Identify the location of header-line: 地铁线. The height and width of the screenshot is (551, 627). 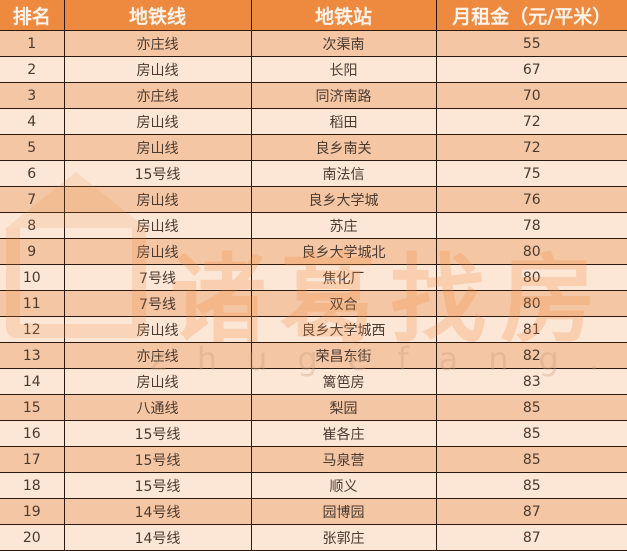
(157, 15).